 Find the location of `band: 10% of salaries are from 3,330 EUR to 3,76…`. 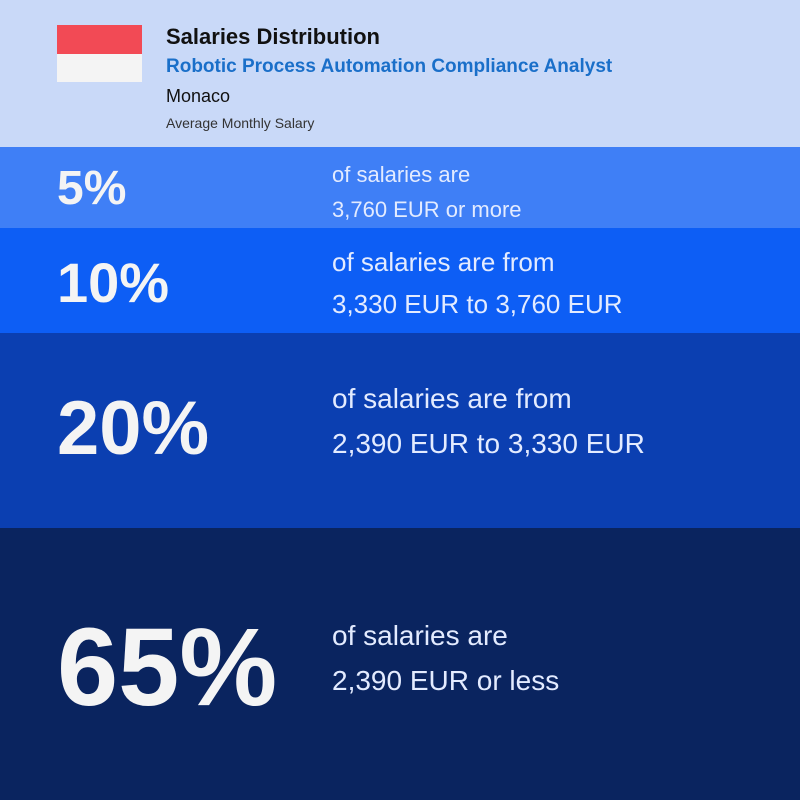

band: 10% of salaries are from 3,330 EUR to 3,76… is located at coordinates (400, 280).